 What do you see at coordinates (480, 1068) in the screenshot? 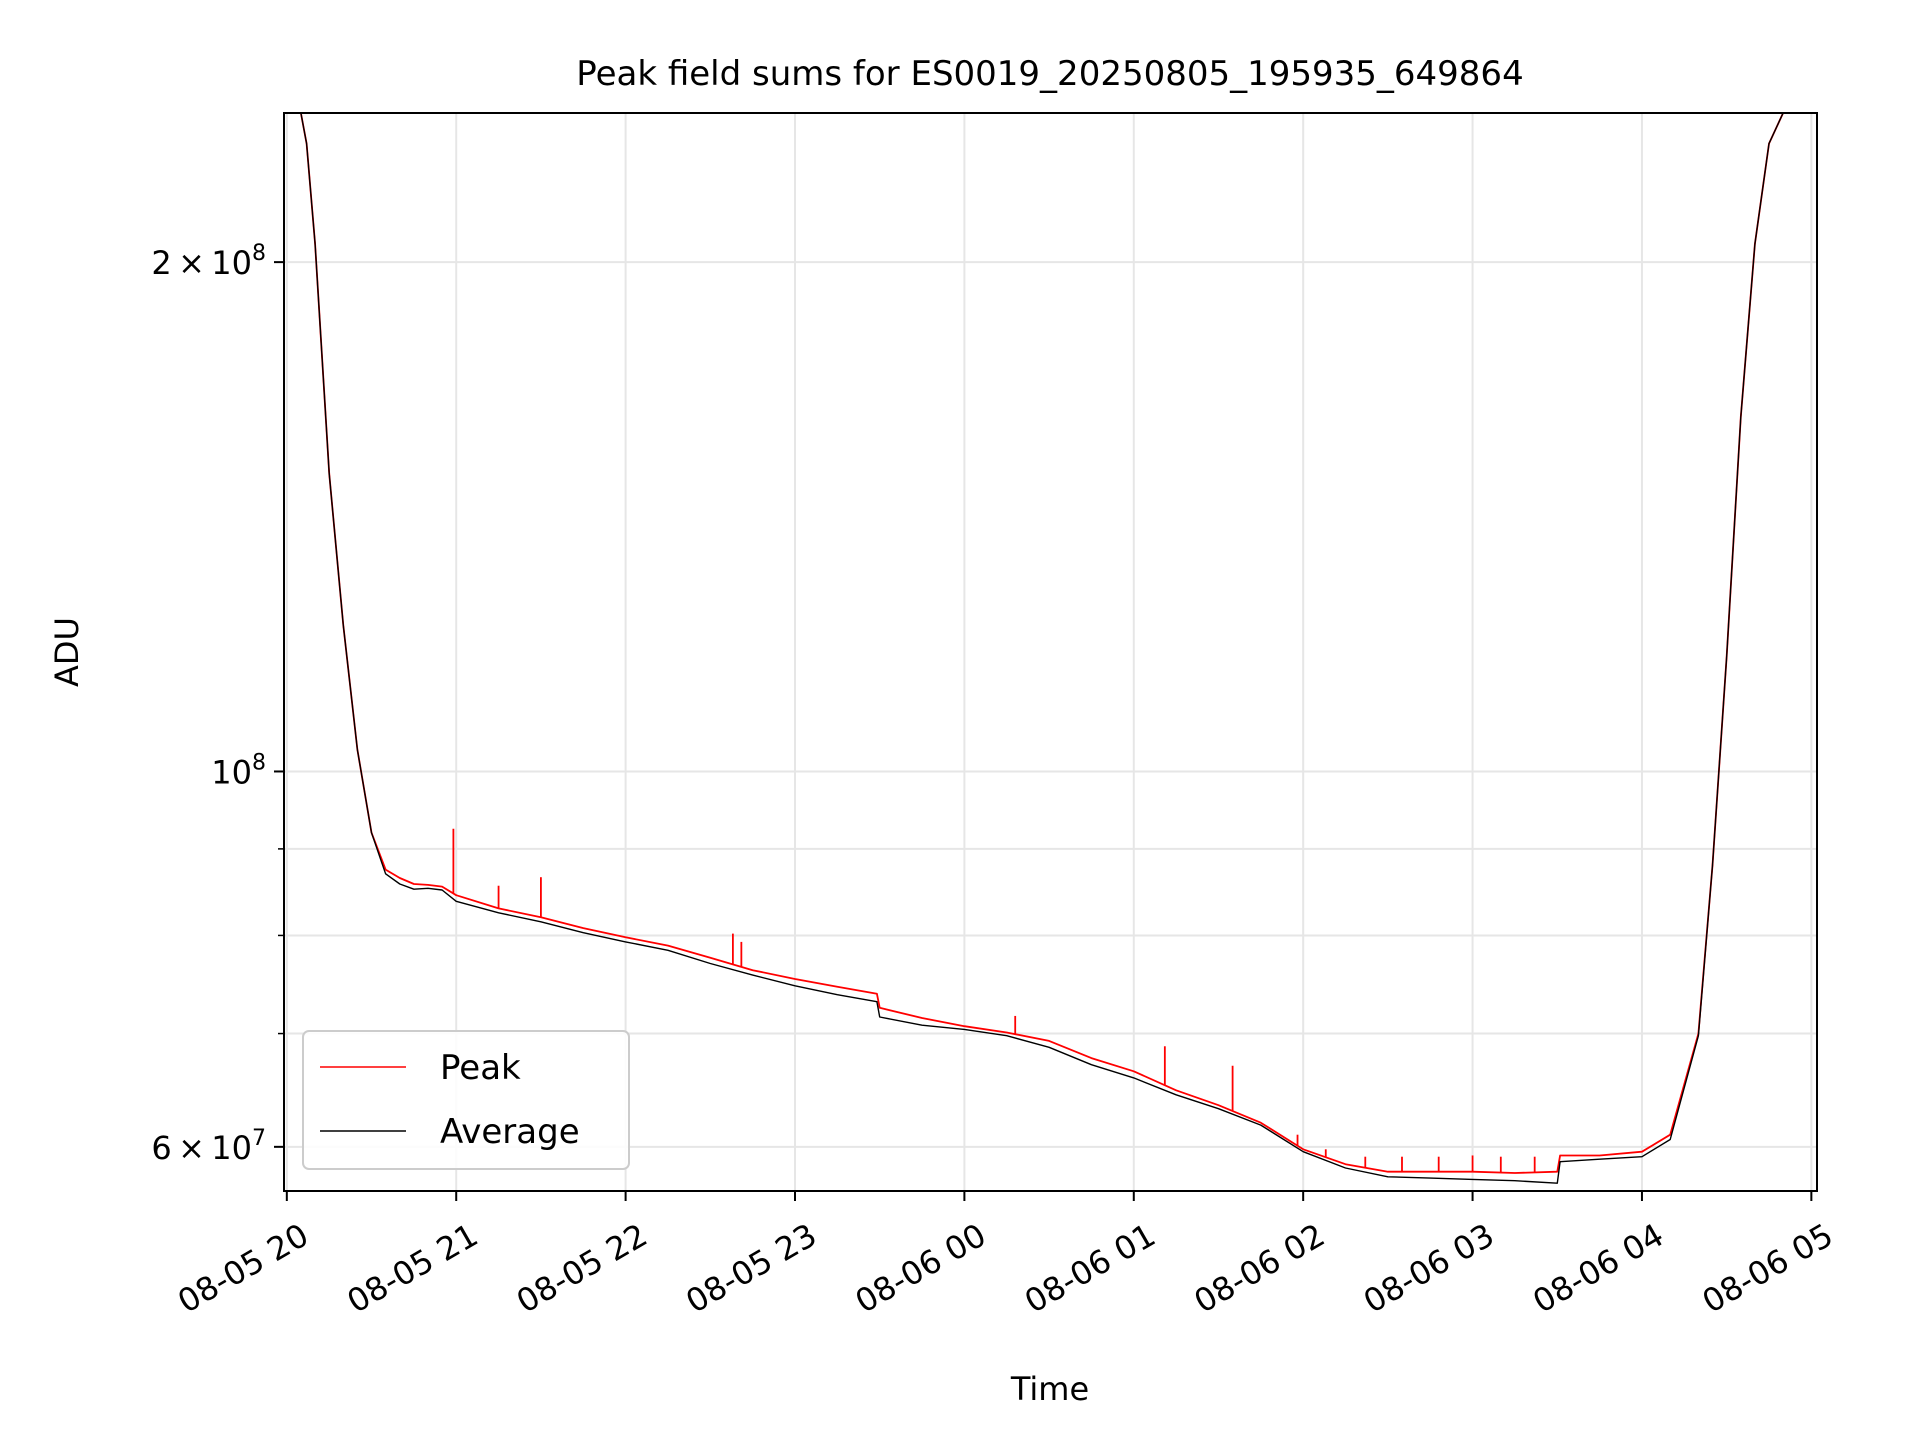
I see `legend-label-peak: Peak` at bounding box center [480, 1068].